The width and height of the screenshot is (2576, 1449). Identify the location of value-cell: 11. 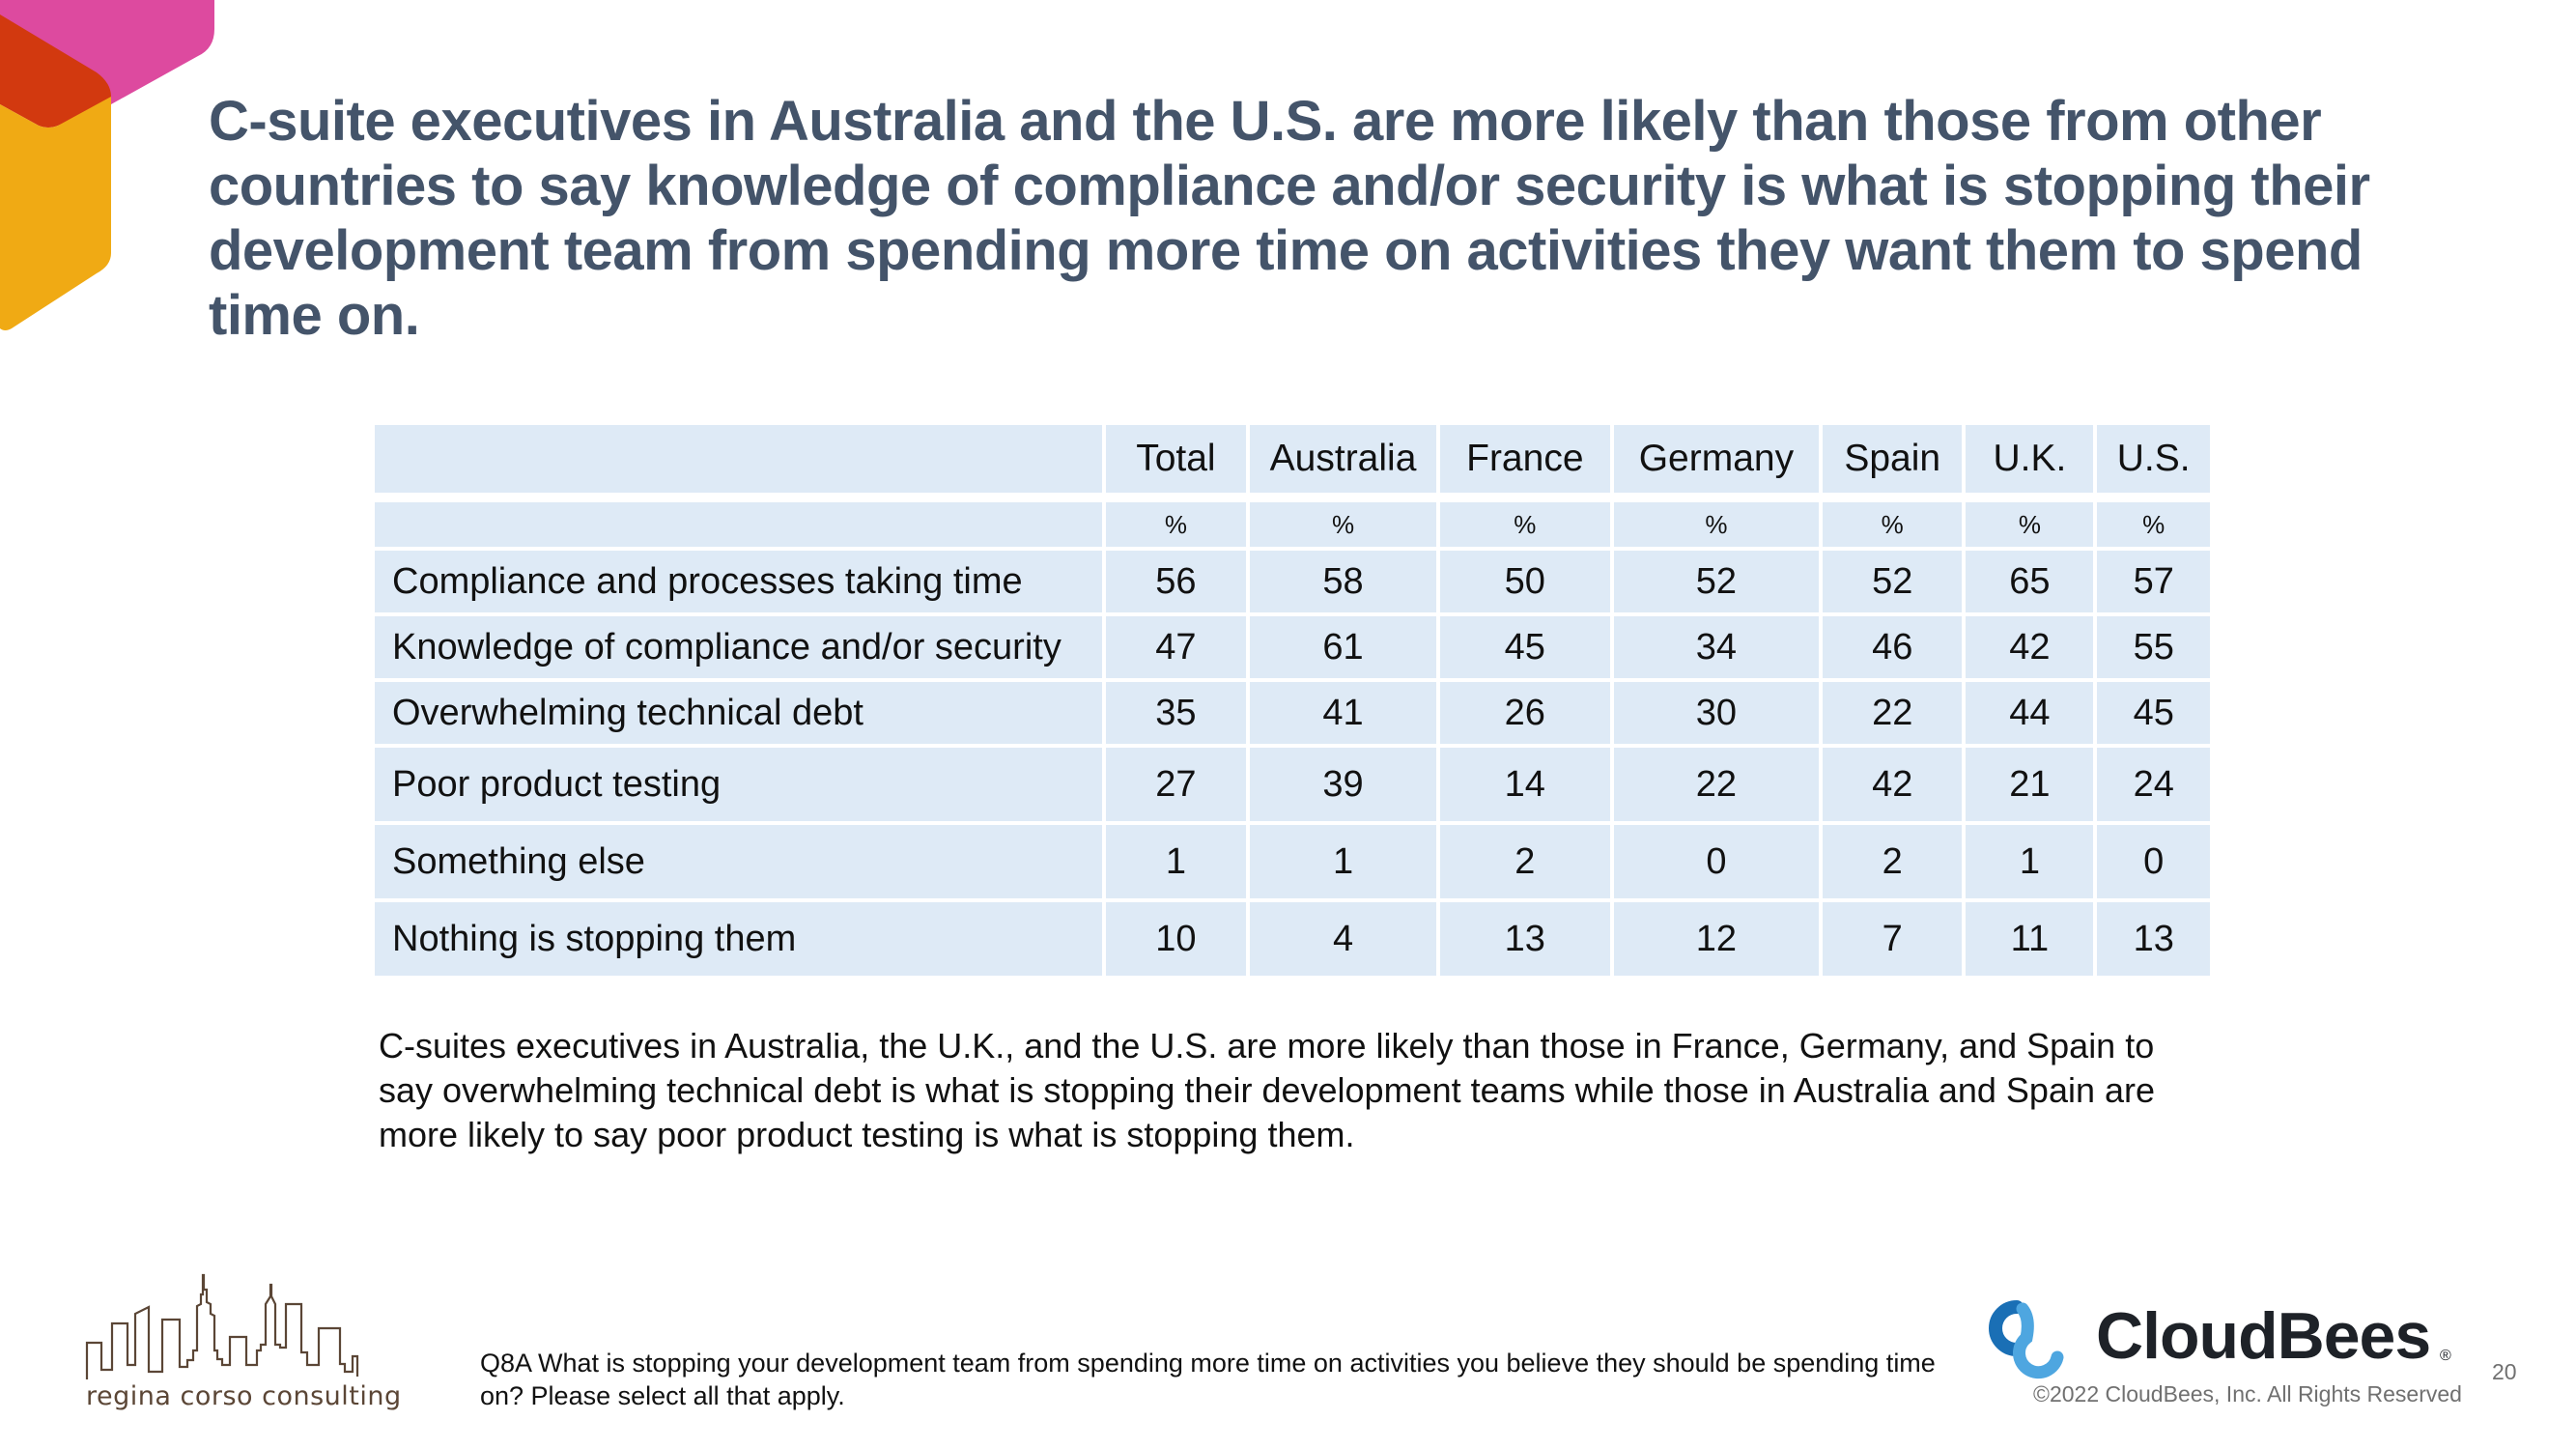
(2030, 941).